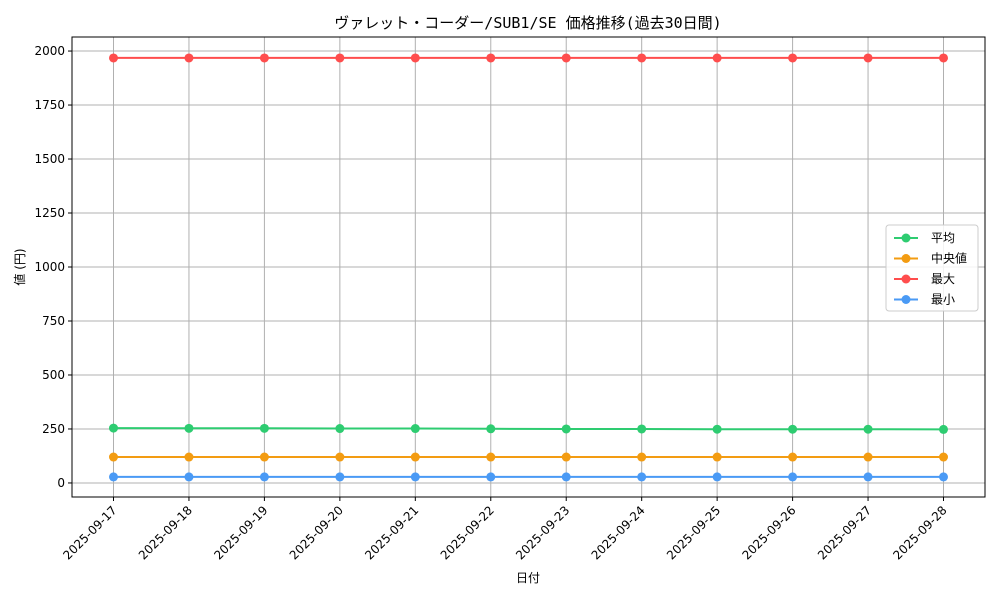 Image resolution: width=1000 pixels, height=600 pixels. I want to click on chart-title: ヴァレット・コーダー/SUB1/SE 価格推移(過去30日間), so click(527, 23).